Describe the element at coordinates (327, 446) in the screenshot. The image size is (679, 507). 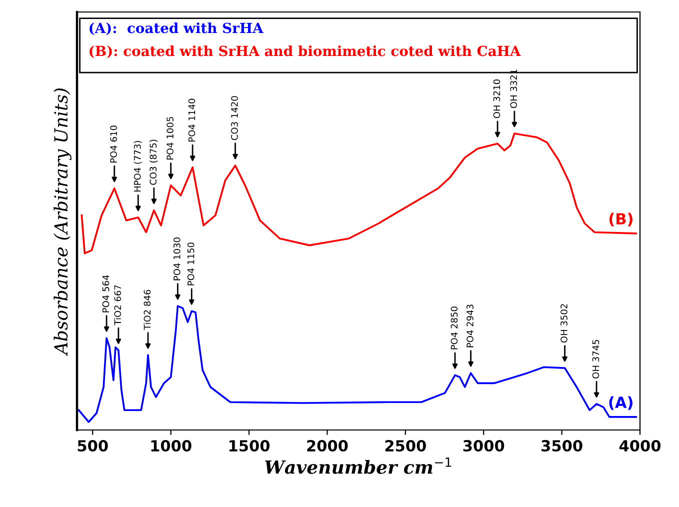
I see `x-tick-label: 2000` at that location.